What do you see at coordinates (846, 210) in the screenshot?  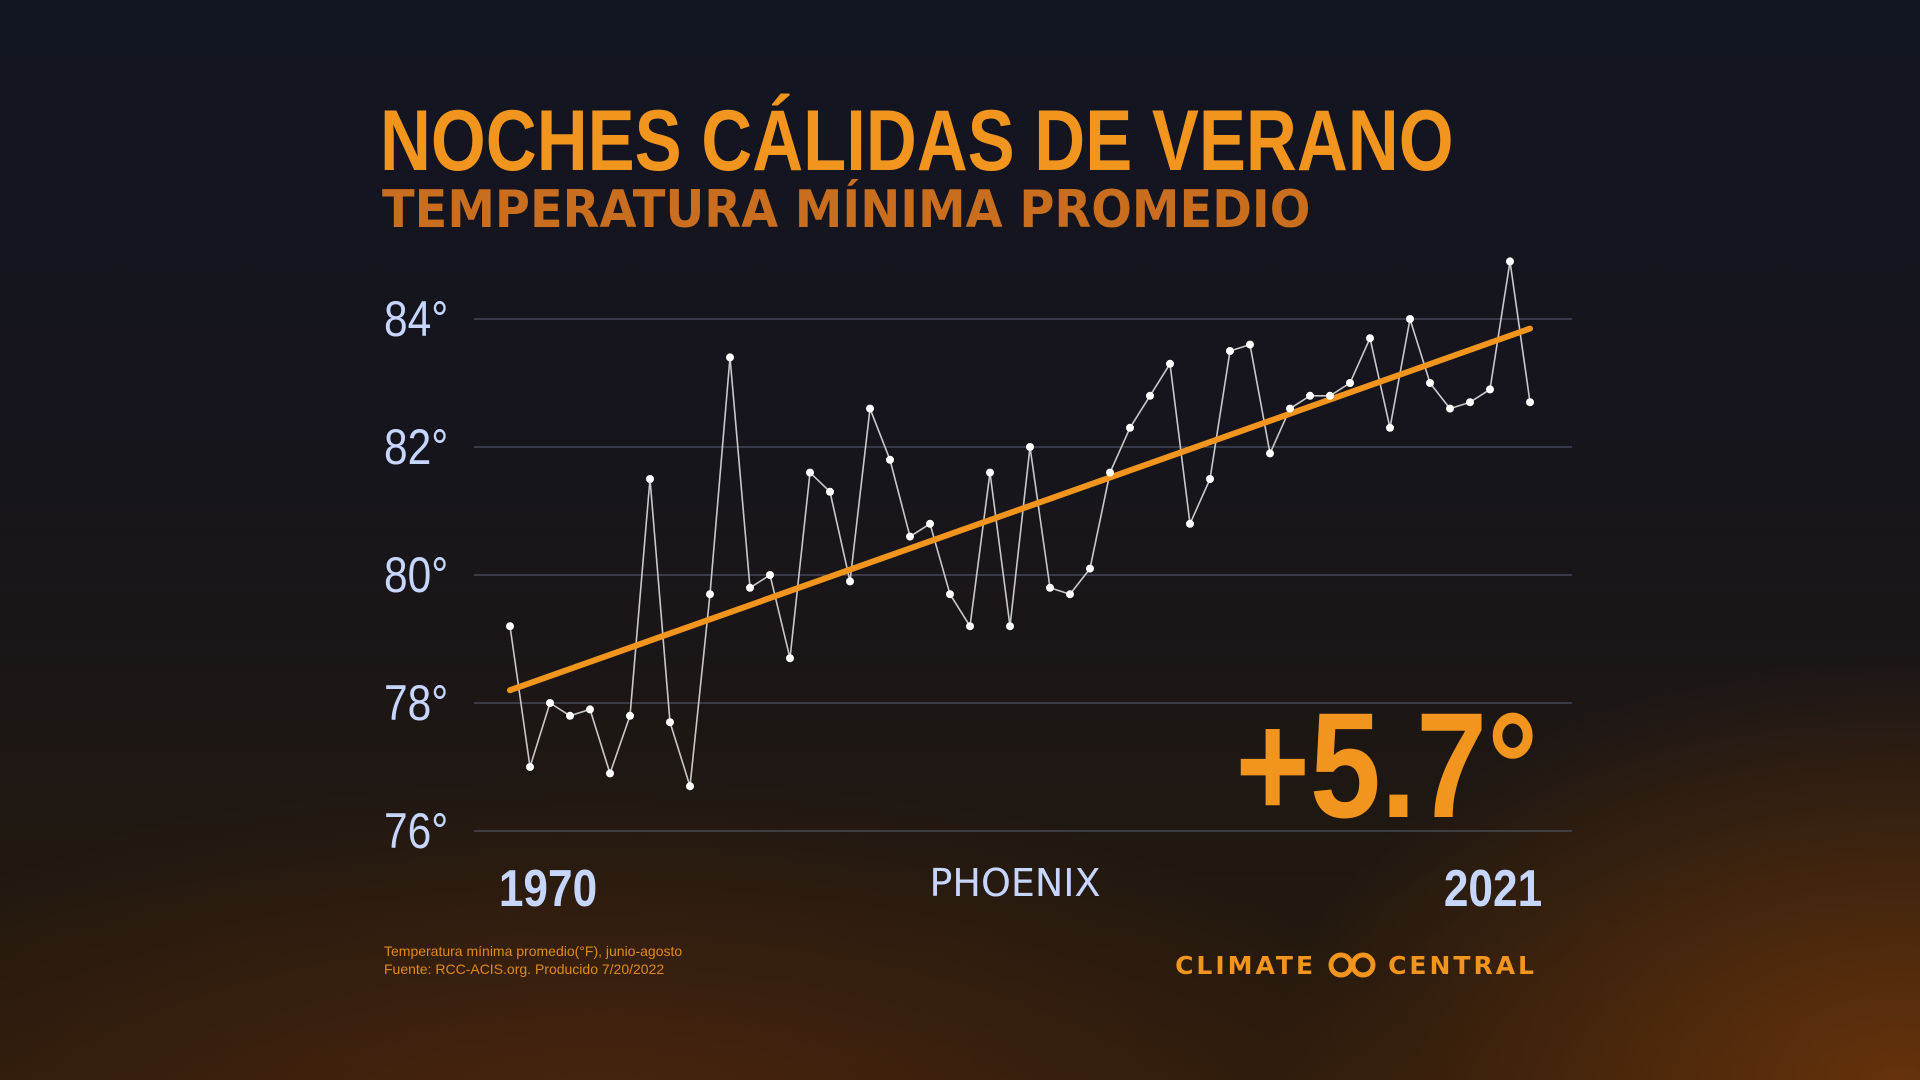 I see `chart-subtitle: TEMPERATURA MÍNIMA PROMEDIO` at bounding box center [846, 210].